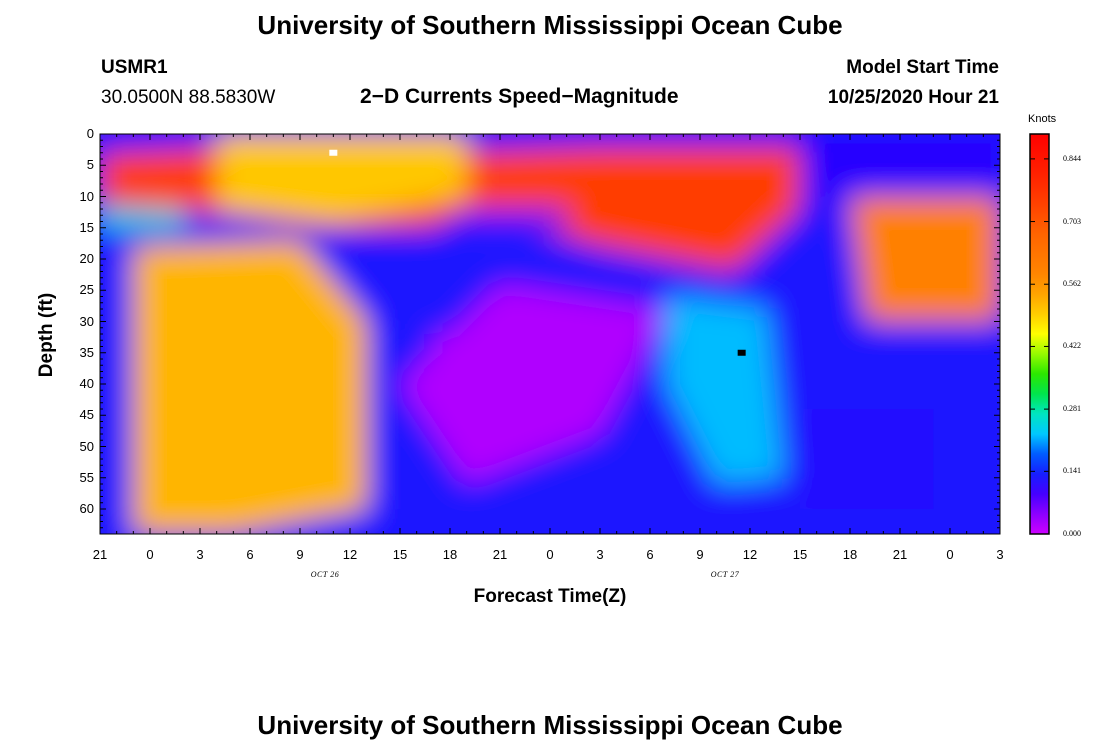 The height and width of the screenshot is (750, 1100). Describe the element at coordinates (1042, 119) in the screenshot. I see `colorbar-unit: Knots` at that location.